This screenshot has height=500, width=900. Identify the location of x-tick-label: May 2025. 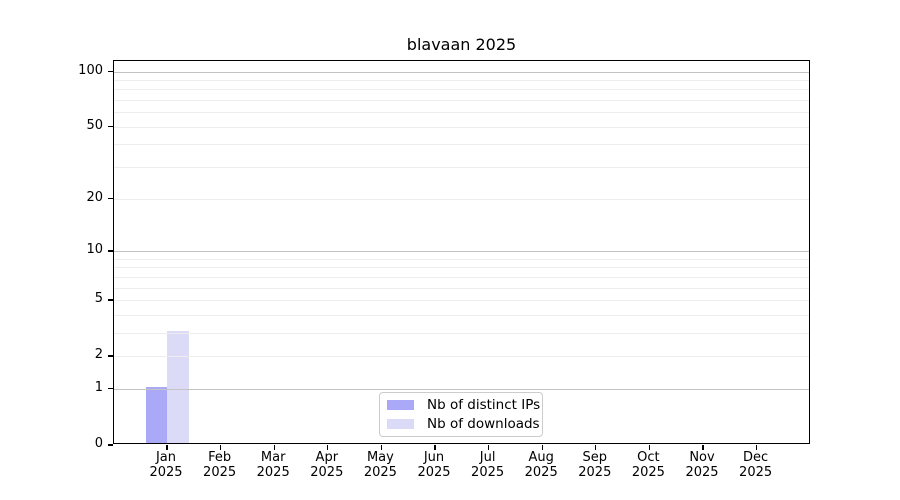
(380, 465).